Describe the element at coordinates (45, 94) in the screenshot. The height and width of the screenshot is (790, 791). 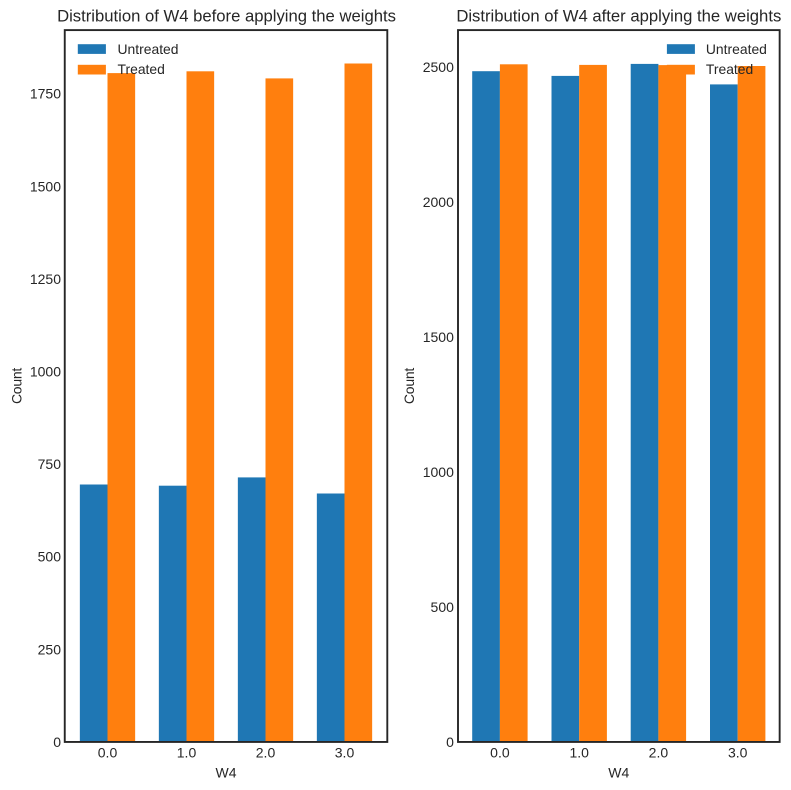
I see `svg-text: 1750` at that location.